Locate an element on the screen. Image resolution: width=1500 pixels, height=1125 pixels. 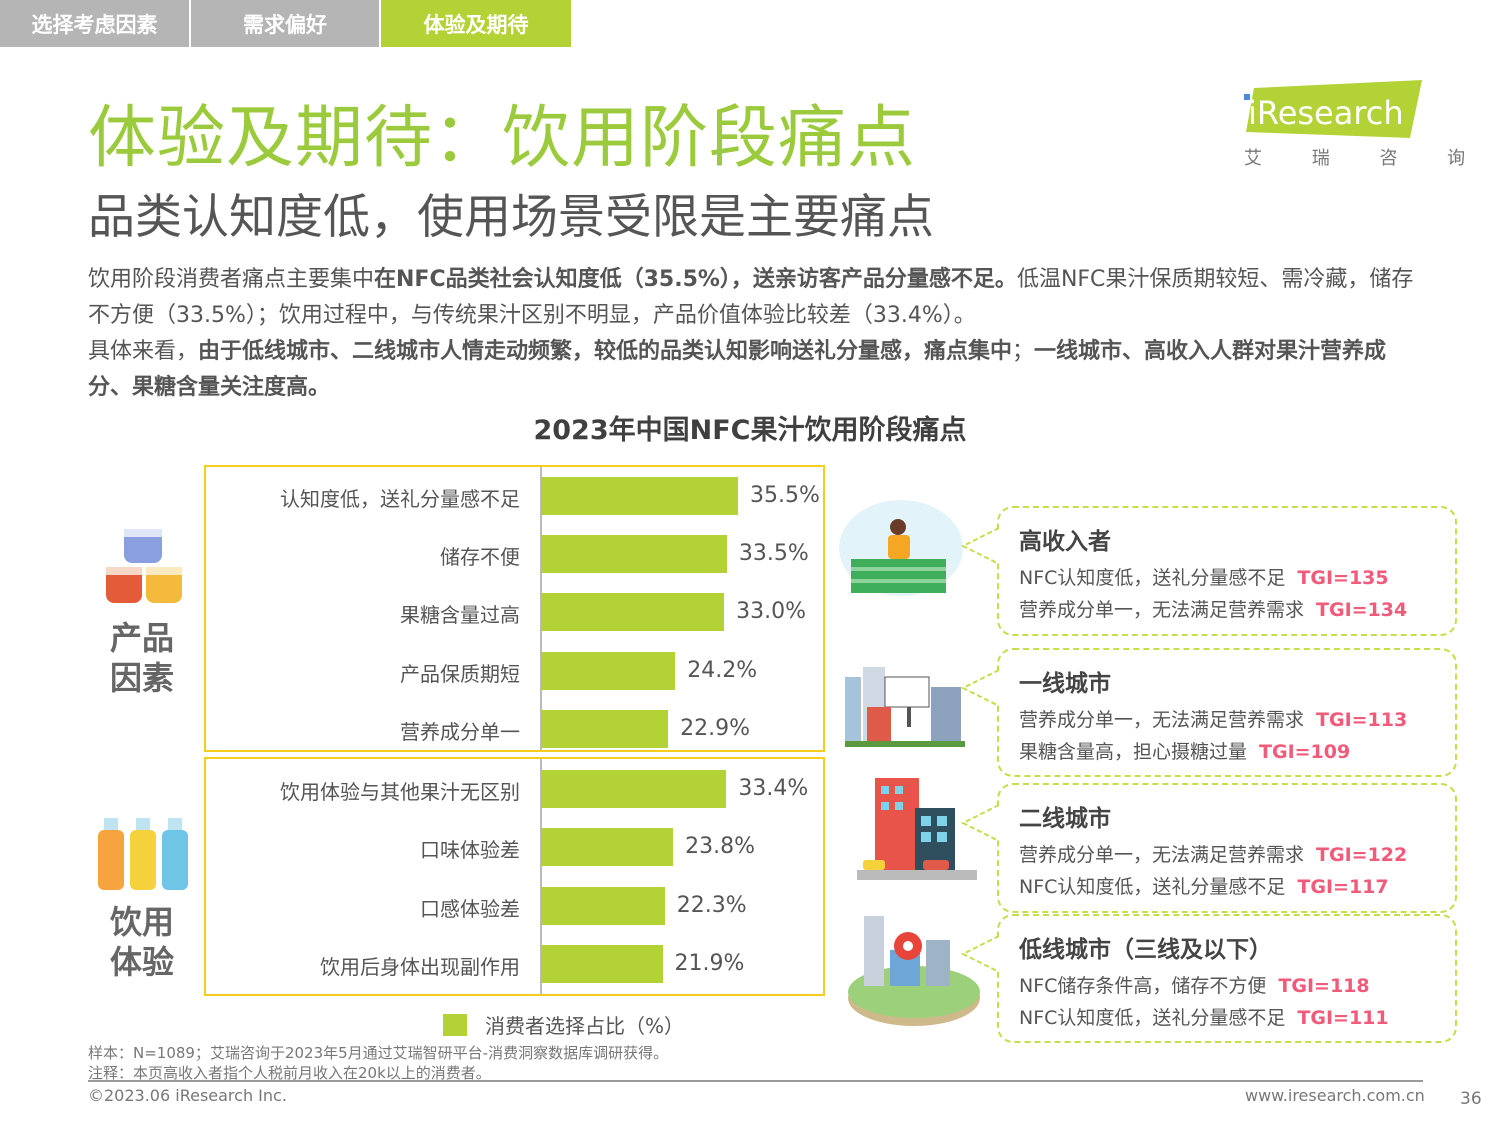
tab-demand-preference: 需求偏好 is located at coordinates (285, 23).